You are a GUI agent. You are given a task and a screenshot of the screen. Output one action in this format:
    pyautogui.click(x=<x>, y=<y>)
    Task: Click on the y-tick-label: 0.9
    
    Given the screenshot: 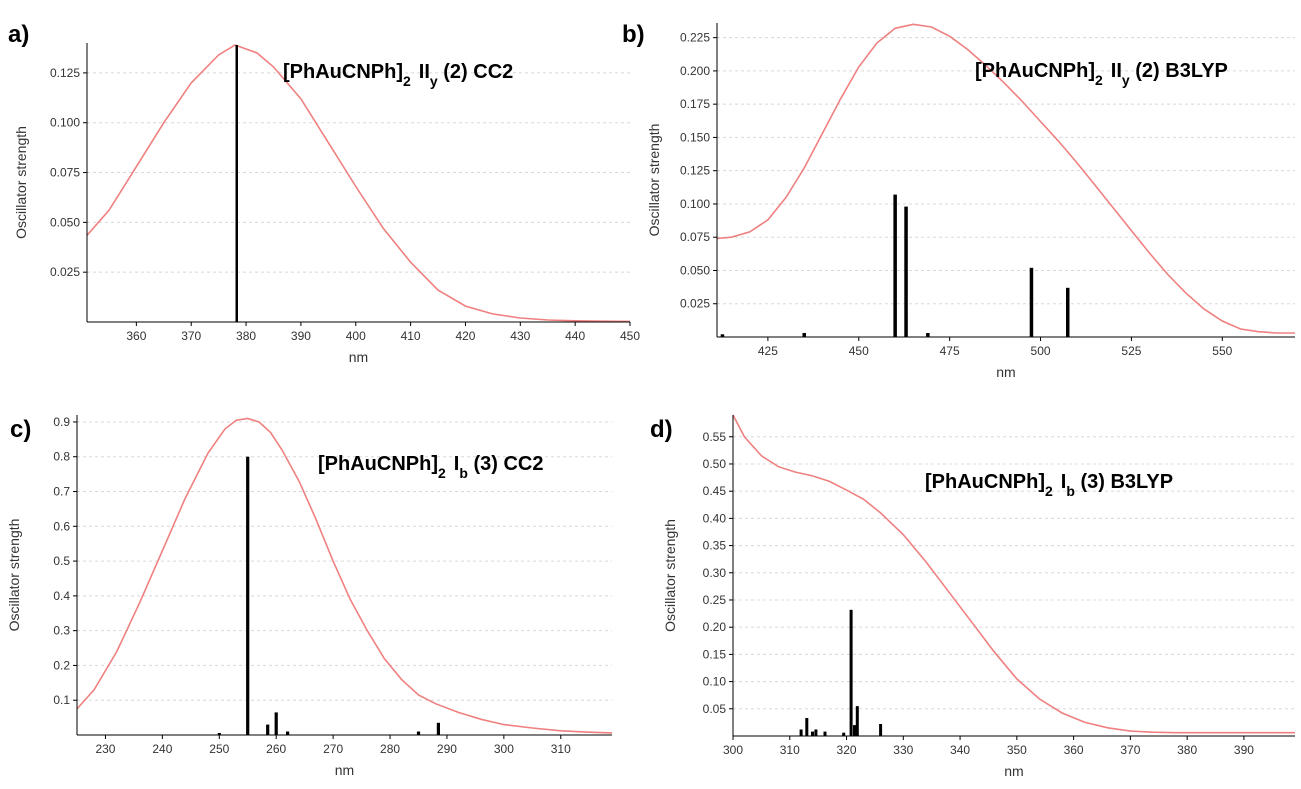 What is the action you would take?
    pyautogui.click(x=61, y=422)
    